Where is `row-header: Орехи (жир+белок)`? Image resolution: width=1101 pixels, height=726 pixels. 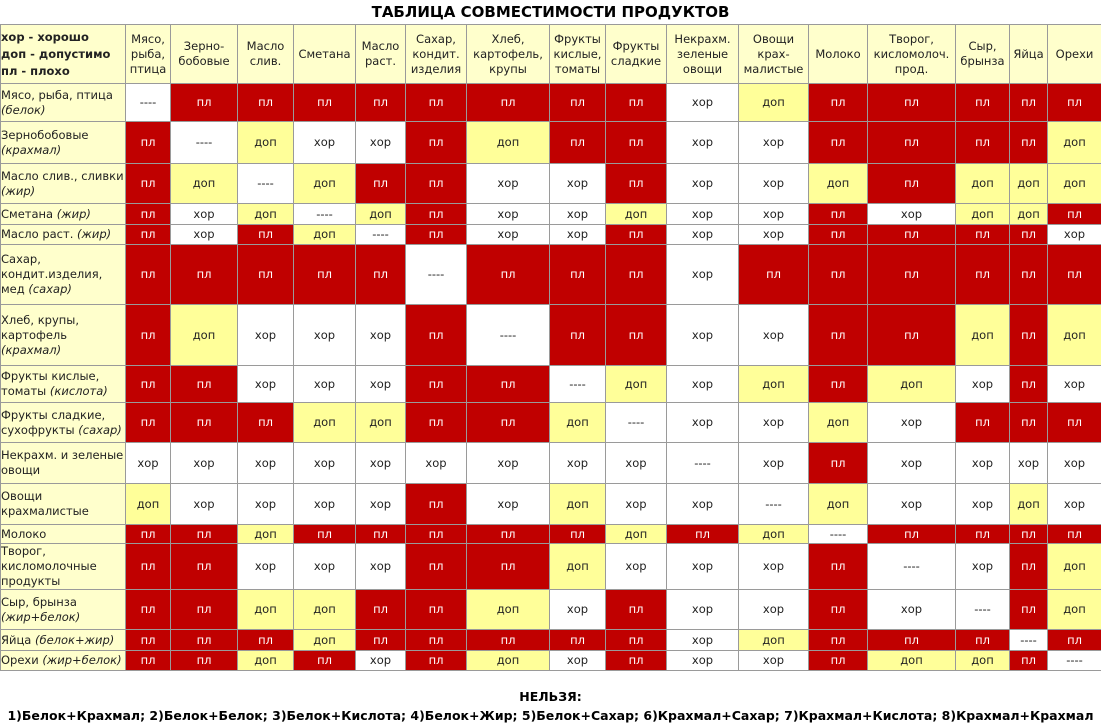 row-header: Орехи (жир+белок) is located at coordinates (63, 660).